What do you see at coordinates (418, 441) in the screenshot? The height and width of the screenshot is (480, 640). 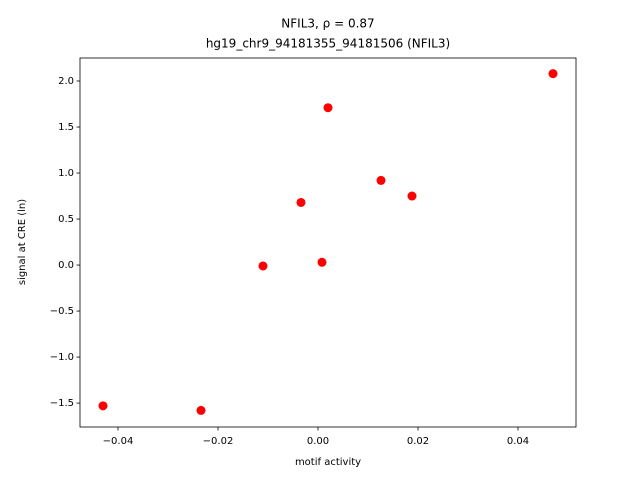 I see `x-tick-label: 0.02` at bounding box center [418, 441].